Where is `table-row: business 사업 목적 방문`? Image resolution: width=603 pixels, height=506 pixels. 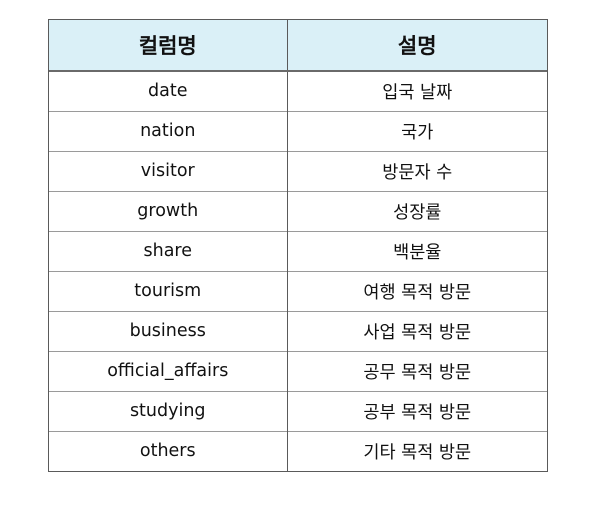
table-row: business 사업 목적 방문 is located at coordinates (298, 330).